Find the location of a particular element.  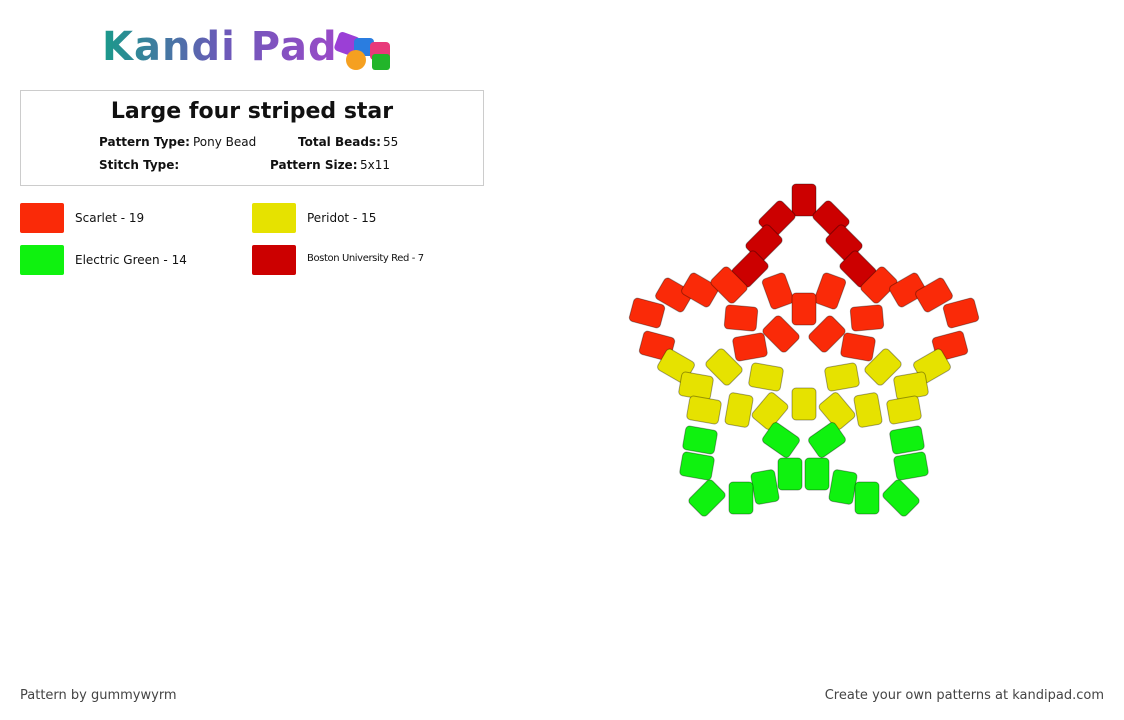

legend-label: Scarlet - 19 is located at coordinates (110, 218).